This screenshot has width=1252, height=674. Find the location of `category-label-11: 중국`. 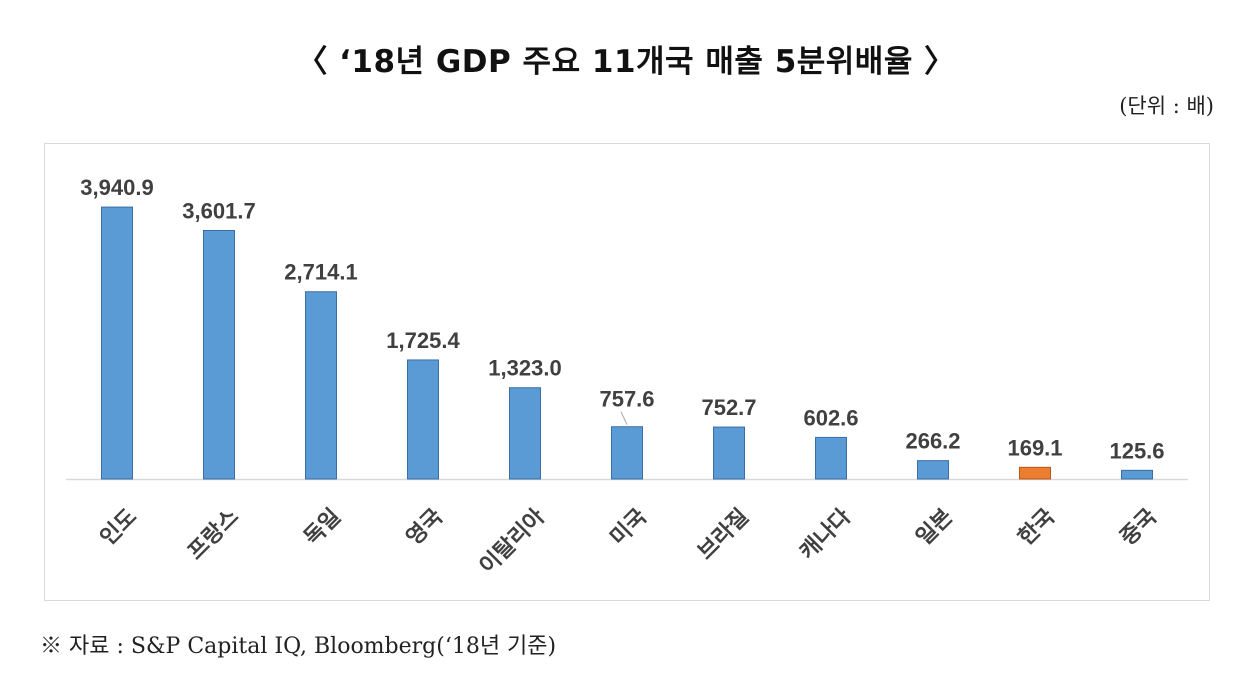

category-label-11: 중국 is located at coordinates (1139, 527).